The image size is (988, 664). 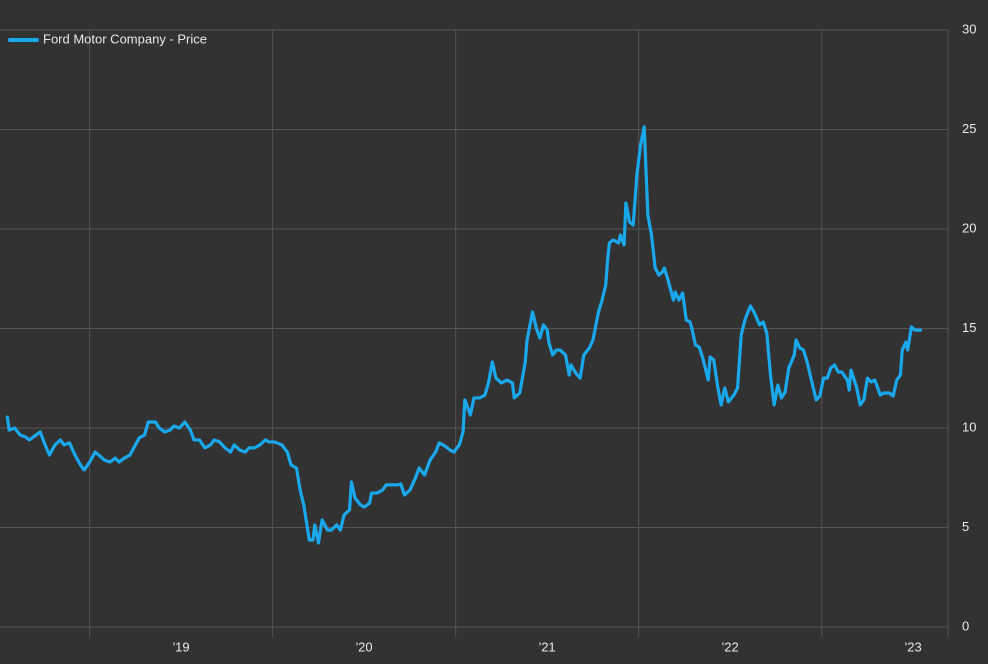 I want to click on x-tick-label: '22, so click(x=730, y=646).